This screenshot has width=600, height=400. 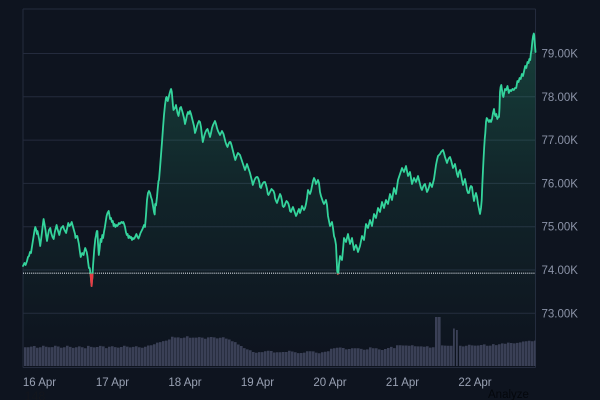 What do you see at coordinates (402, 383) in the screenshot?
I see `svg-text: 21 Apr` at bounding box center [402, 383].